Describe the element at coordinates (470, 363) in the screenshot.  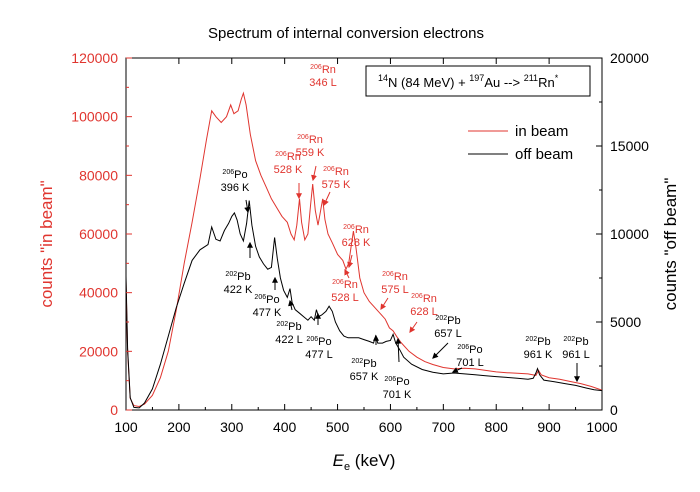
I see `peak-annotation-energy: 701 L` at that location.